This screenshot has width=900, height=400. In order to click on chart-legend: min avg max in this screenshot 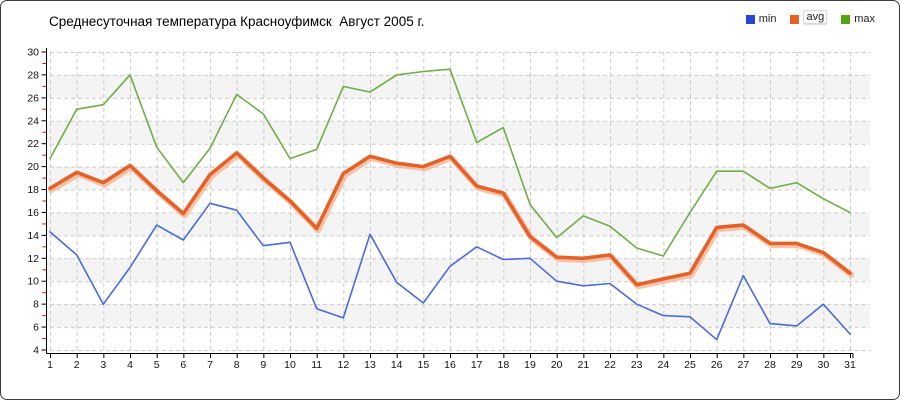, I will do `click(810, 18)`.